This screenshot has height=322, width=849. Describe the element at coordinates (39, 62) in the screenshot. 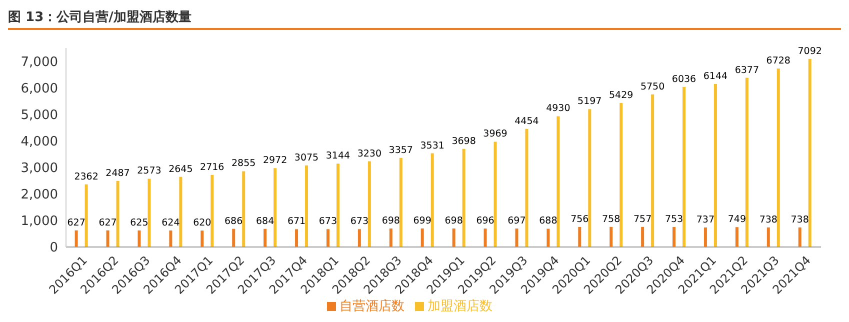

I see `y-tick-label: 7,000` at that location.